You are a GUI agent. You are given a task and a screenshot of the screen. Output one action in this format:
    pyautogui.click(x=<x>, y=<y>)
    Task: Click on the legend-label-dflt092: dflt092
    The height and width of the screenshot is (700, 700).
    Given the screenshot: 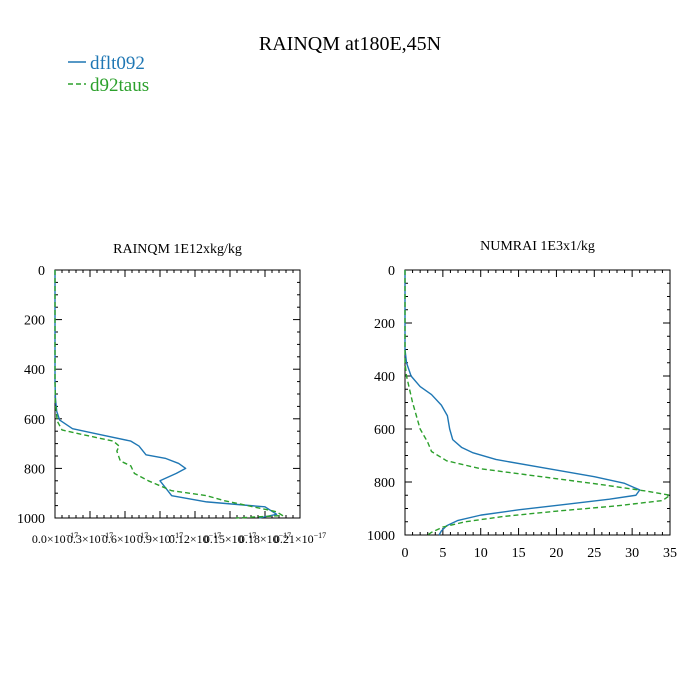 What is the action you would take?
    pyautogui.click(x=117, y=63)
    